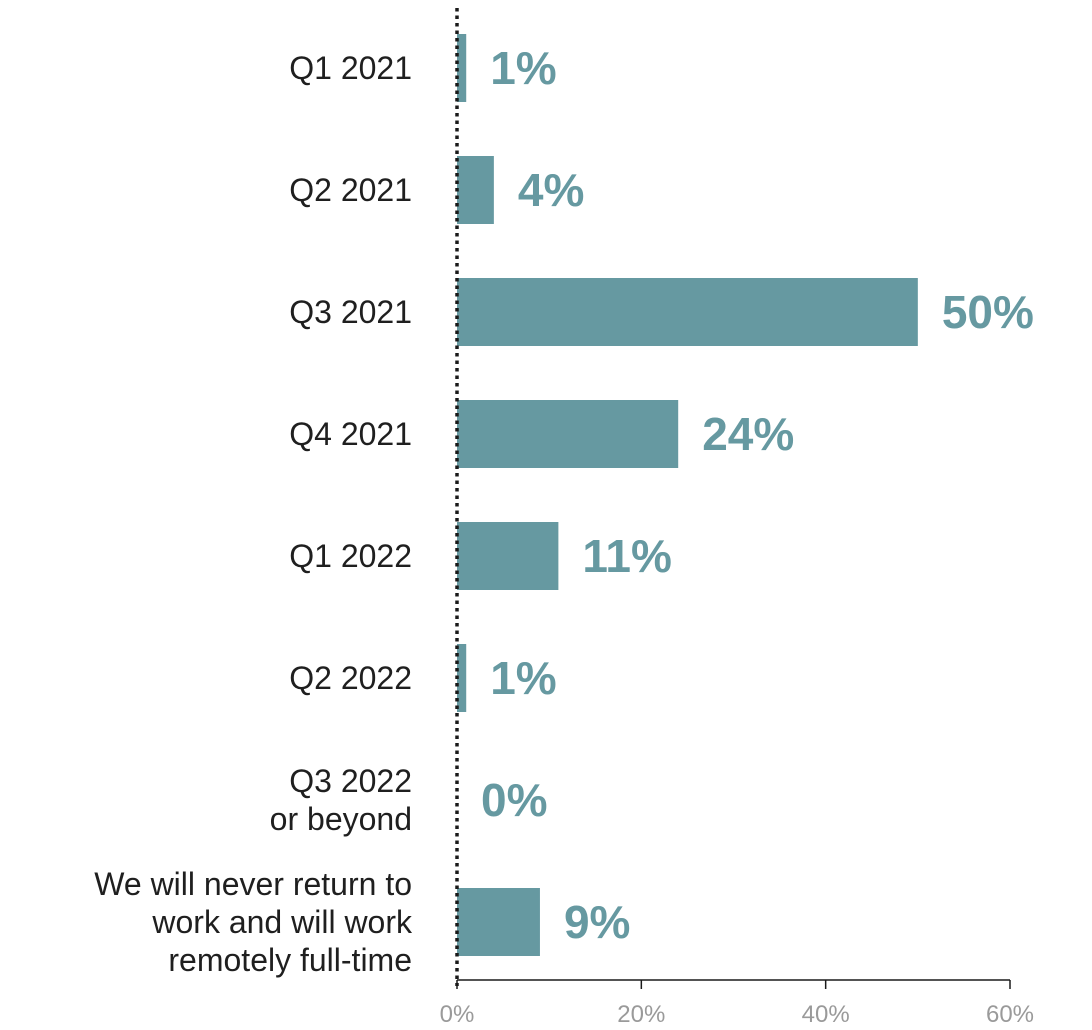 This screenshot has width=1092, height=1030. What do you see at coordinates (1010, 1014) in the screenshot?
I see `x-tick-label: 60%` at bounding box center [1010, 1014].